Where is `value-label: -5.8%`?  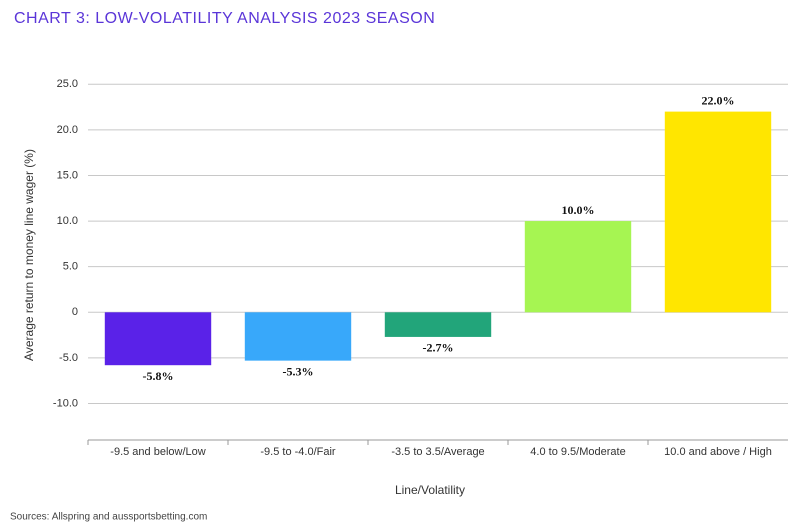 value-label: -5.8% is located at coordinates (158, 376).